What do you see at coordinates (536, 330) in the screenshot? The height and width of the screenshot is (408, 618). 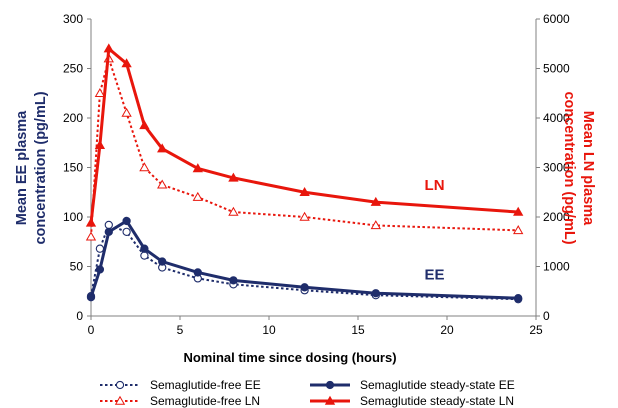 I see `x-tick-label: 25` at bounding box center [536, 330].